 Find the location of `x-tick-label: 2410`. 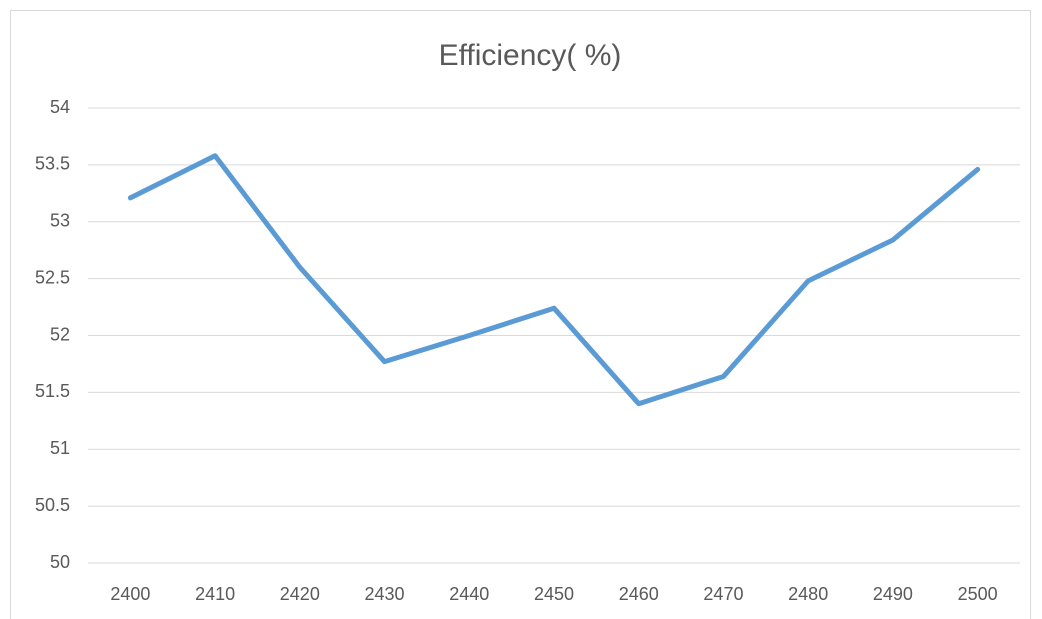

x-tick-label: 2410 is located at coordinates (215, 594).